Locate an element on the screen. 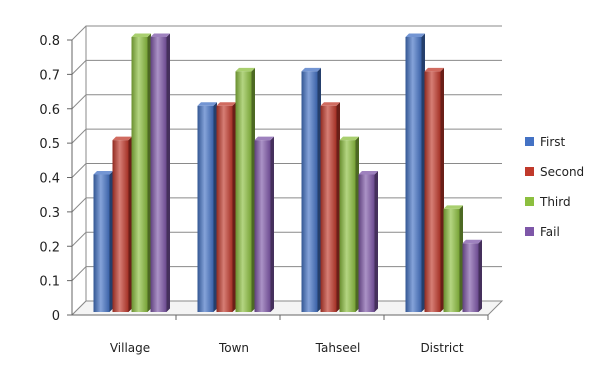 The height and width of the screenshot is (372, 610). bar-first-district is located at coordinates (415, 172).